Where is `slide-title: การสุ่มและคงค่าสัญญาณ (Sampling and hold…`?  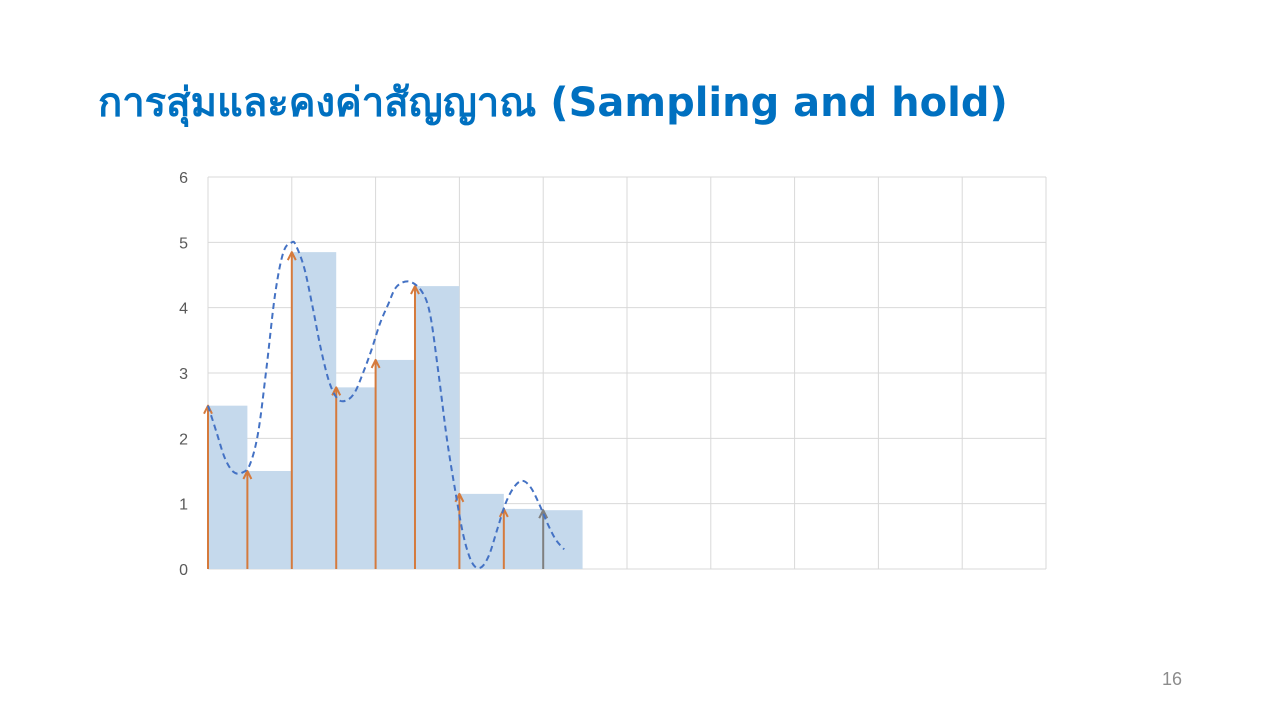 slide-title: การสุ่มและคงค่าสัญญาณ (Sampling and hold… is located at coordinates (553, 103).